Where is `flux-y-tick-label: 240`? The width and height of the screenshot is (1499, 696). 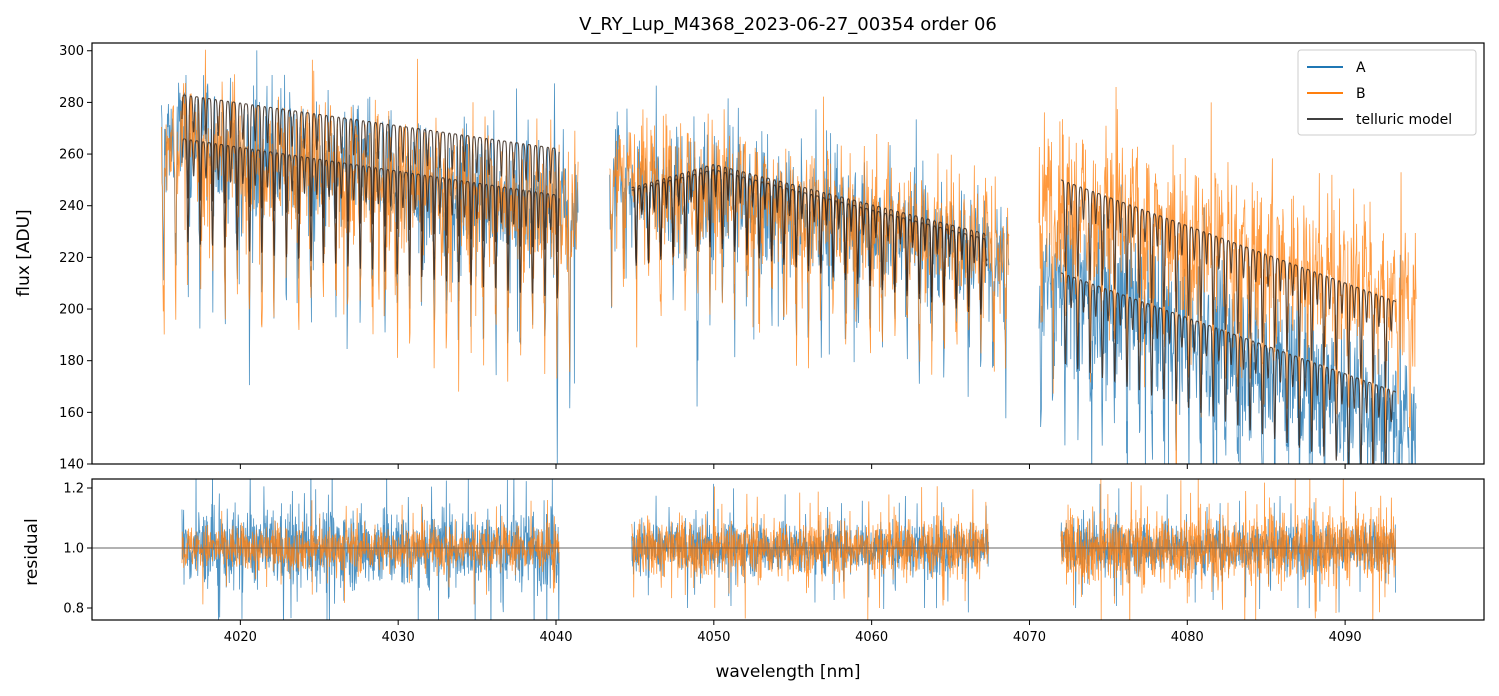
flux-y-tick-label: 240 is located at coordinates (71, 206).